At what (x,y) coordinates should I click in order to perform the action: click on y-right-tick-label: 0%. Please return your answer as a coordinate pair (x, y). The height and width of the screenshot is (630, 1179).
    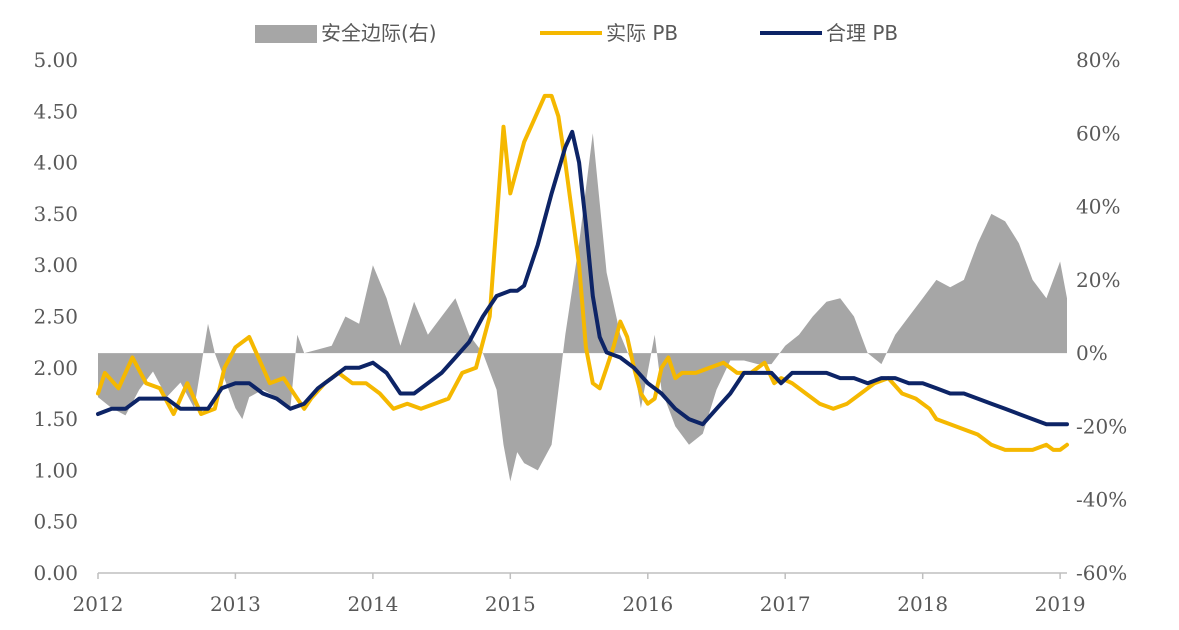
    Looking at the image, I should click on (1092, 353).